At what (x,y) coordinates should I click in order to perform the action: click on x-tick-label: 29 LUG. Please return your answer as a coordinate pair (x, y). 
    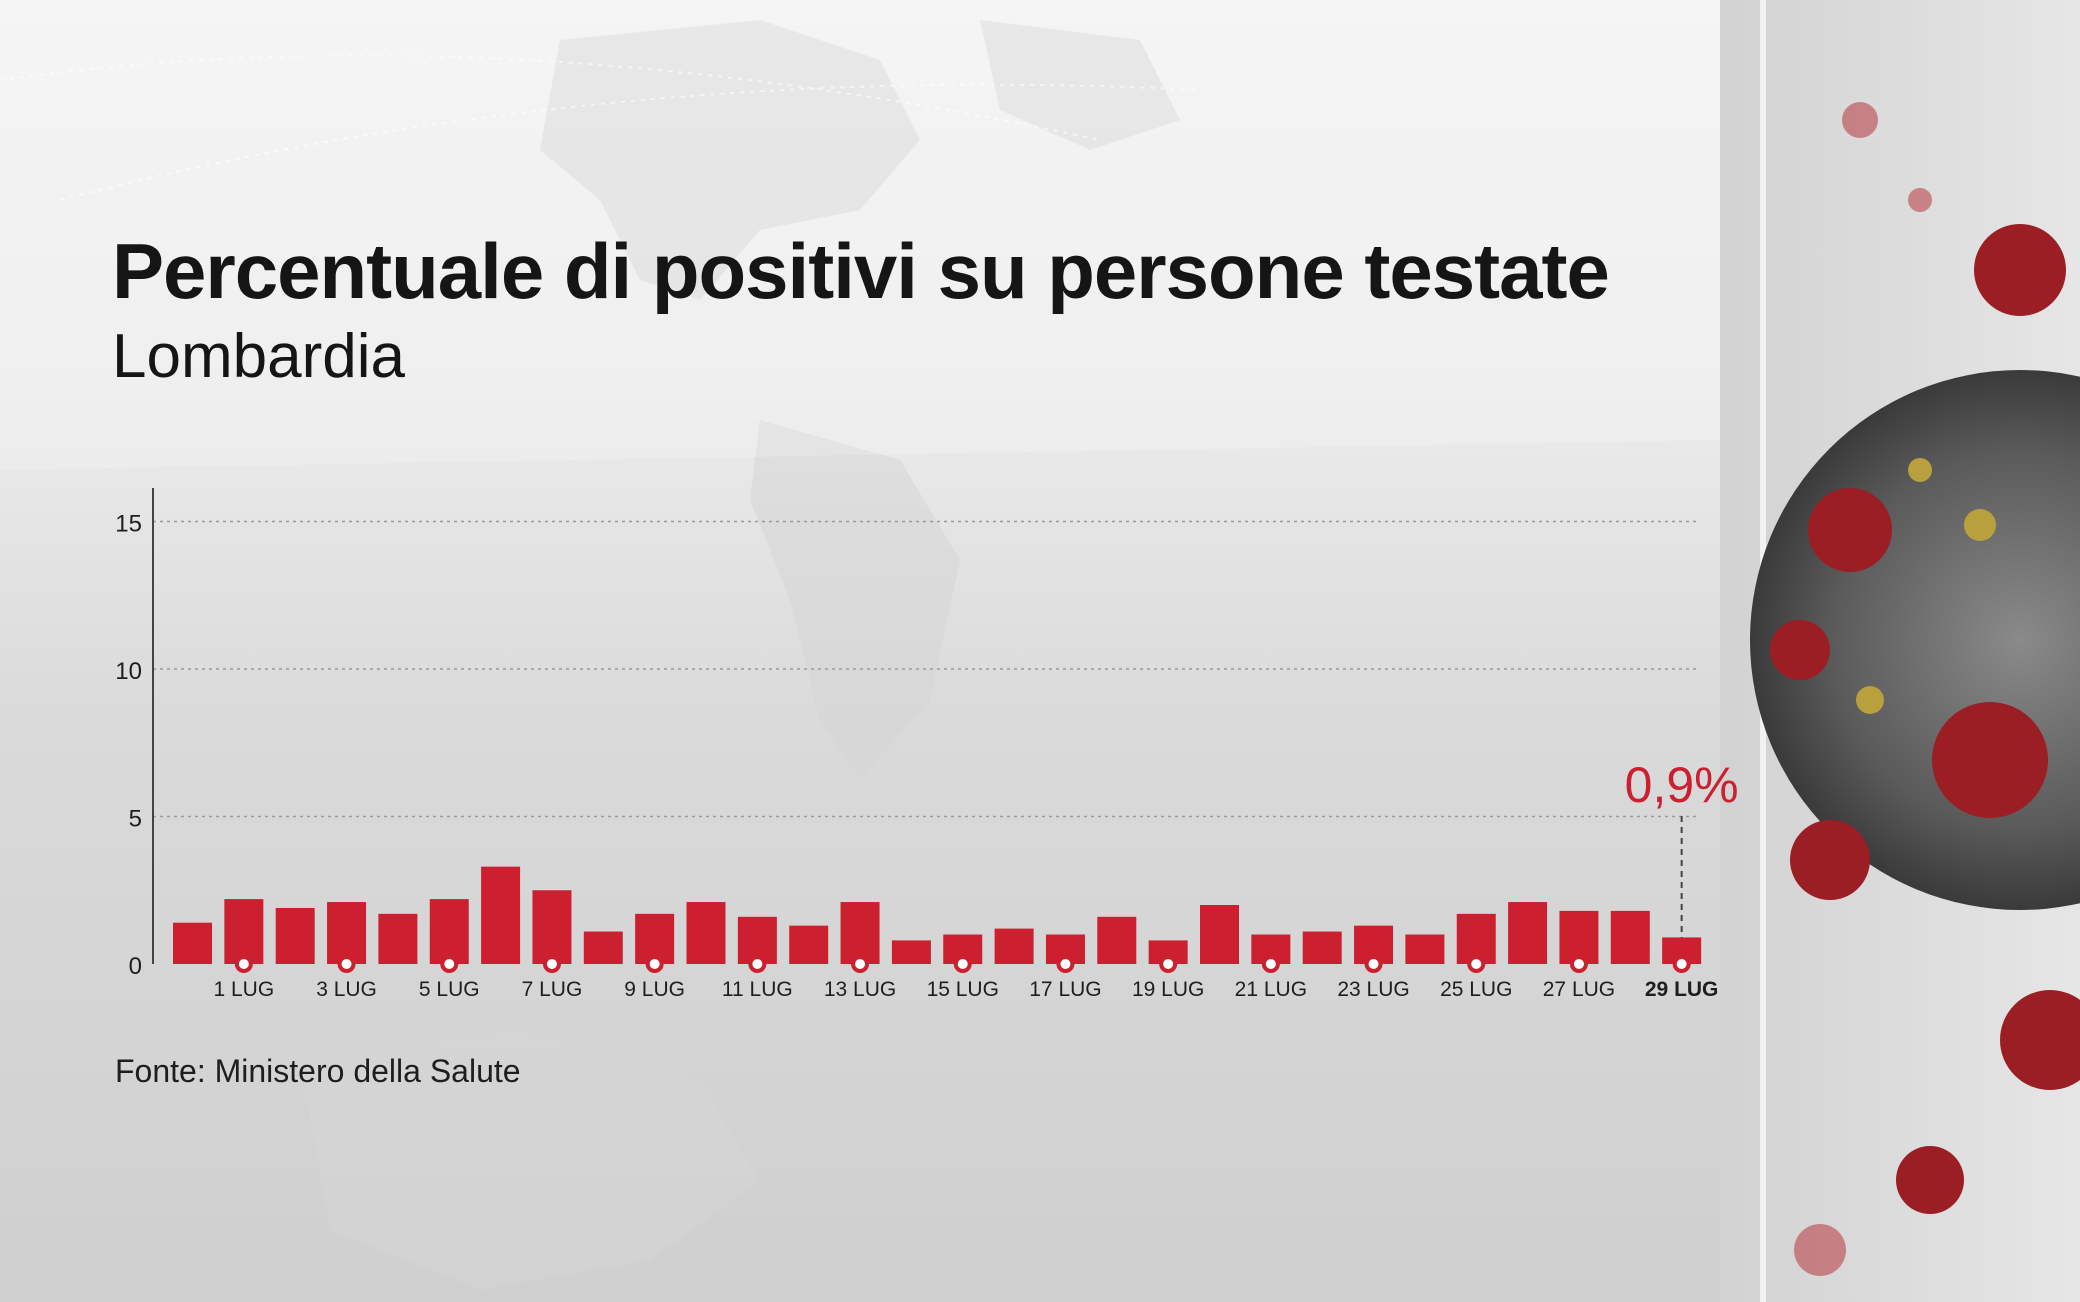
    Looking at the image, I should click on (1682, 989).